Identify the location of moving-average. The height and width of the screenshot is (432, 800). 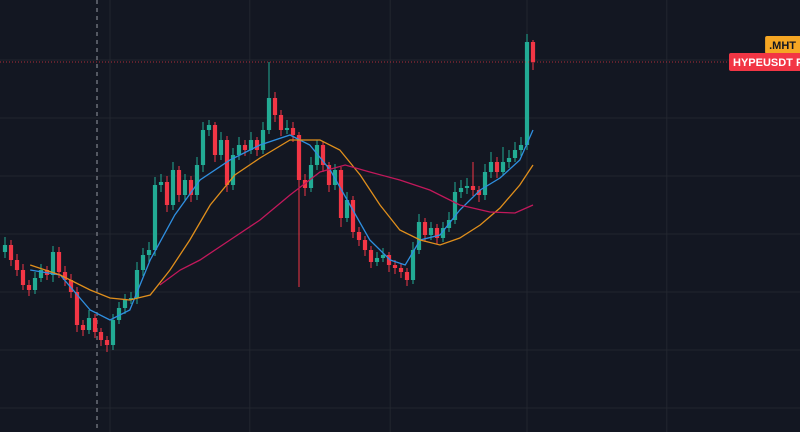
(346, 225).